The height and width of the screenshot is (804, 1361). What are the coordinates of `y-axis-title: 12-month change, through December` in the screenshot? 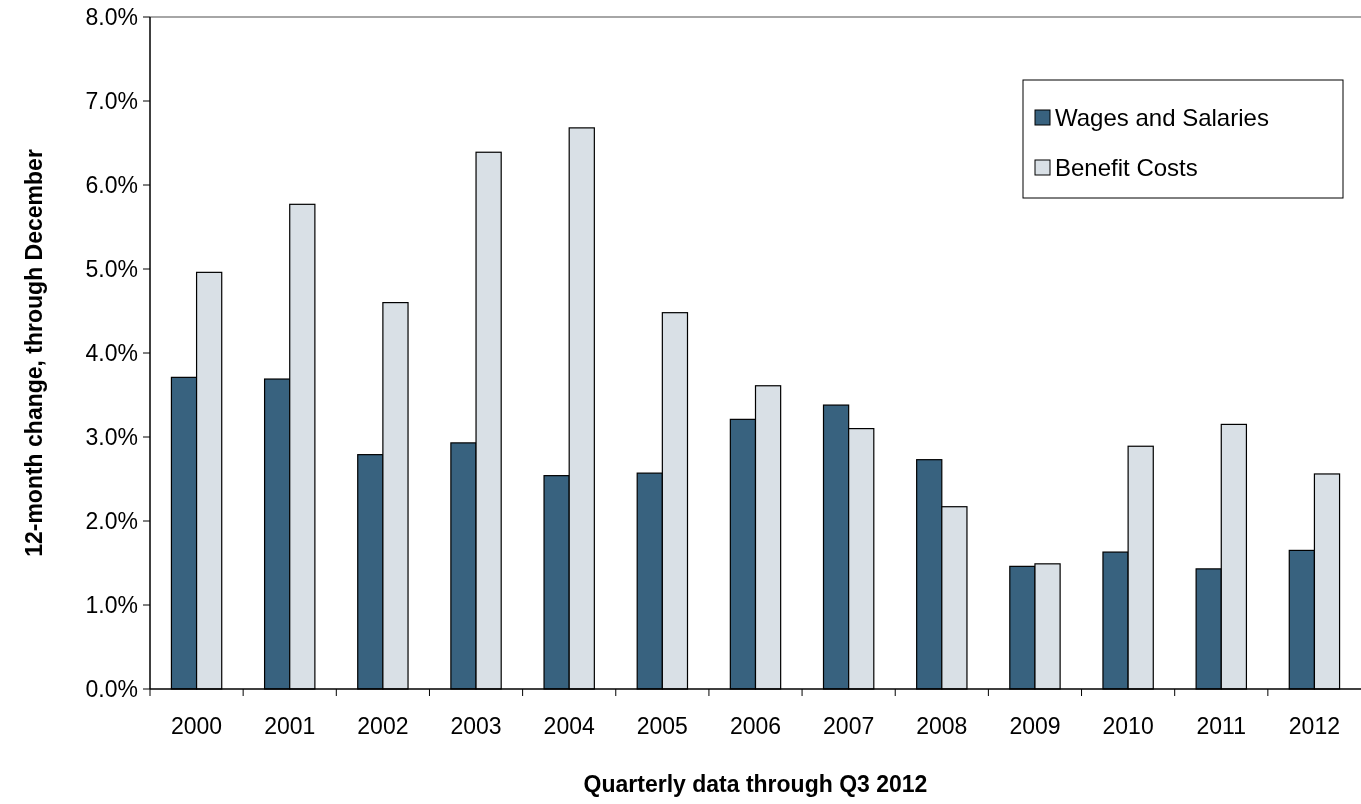 It's located at (34, 353).